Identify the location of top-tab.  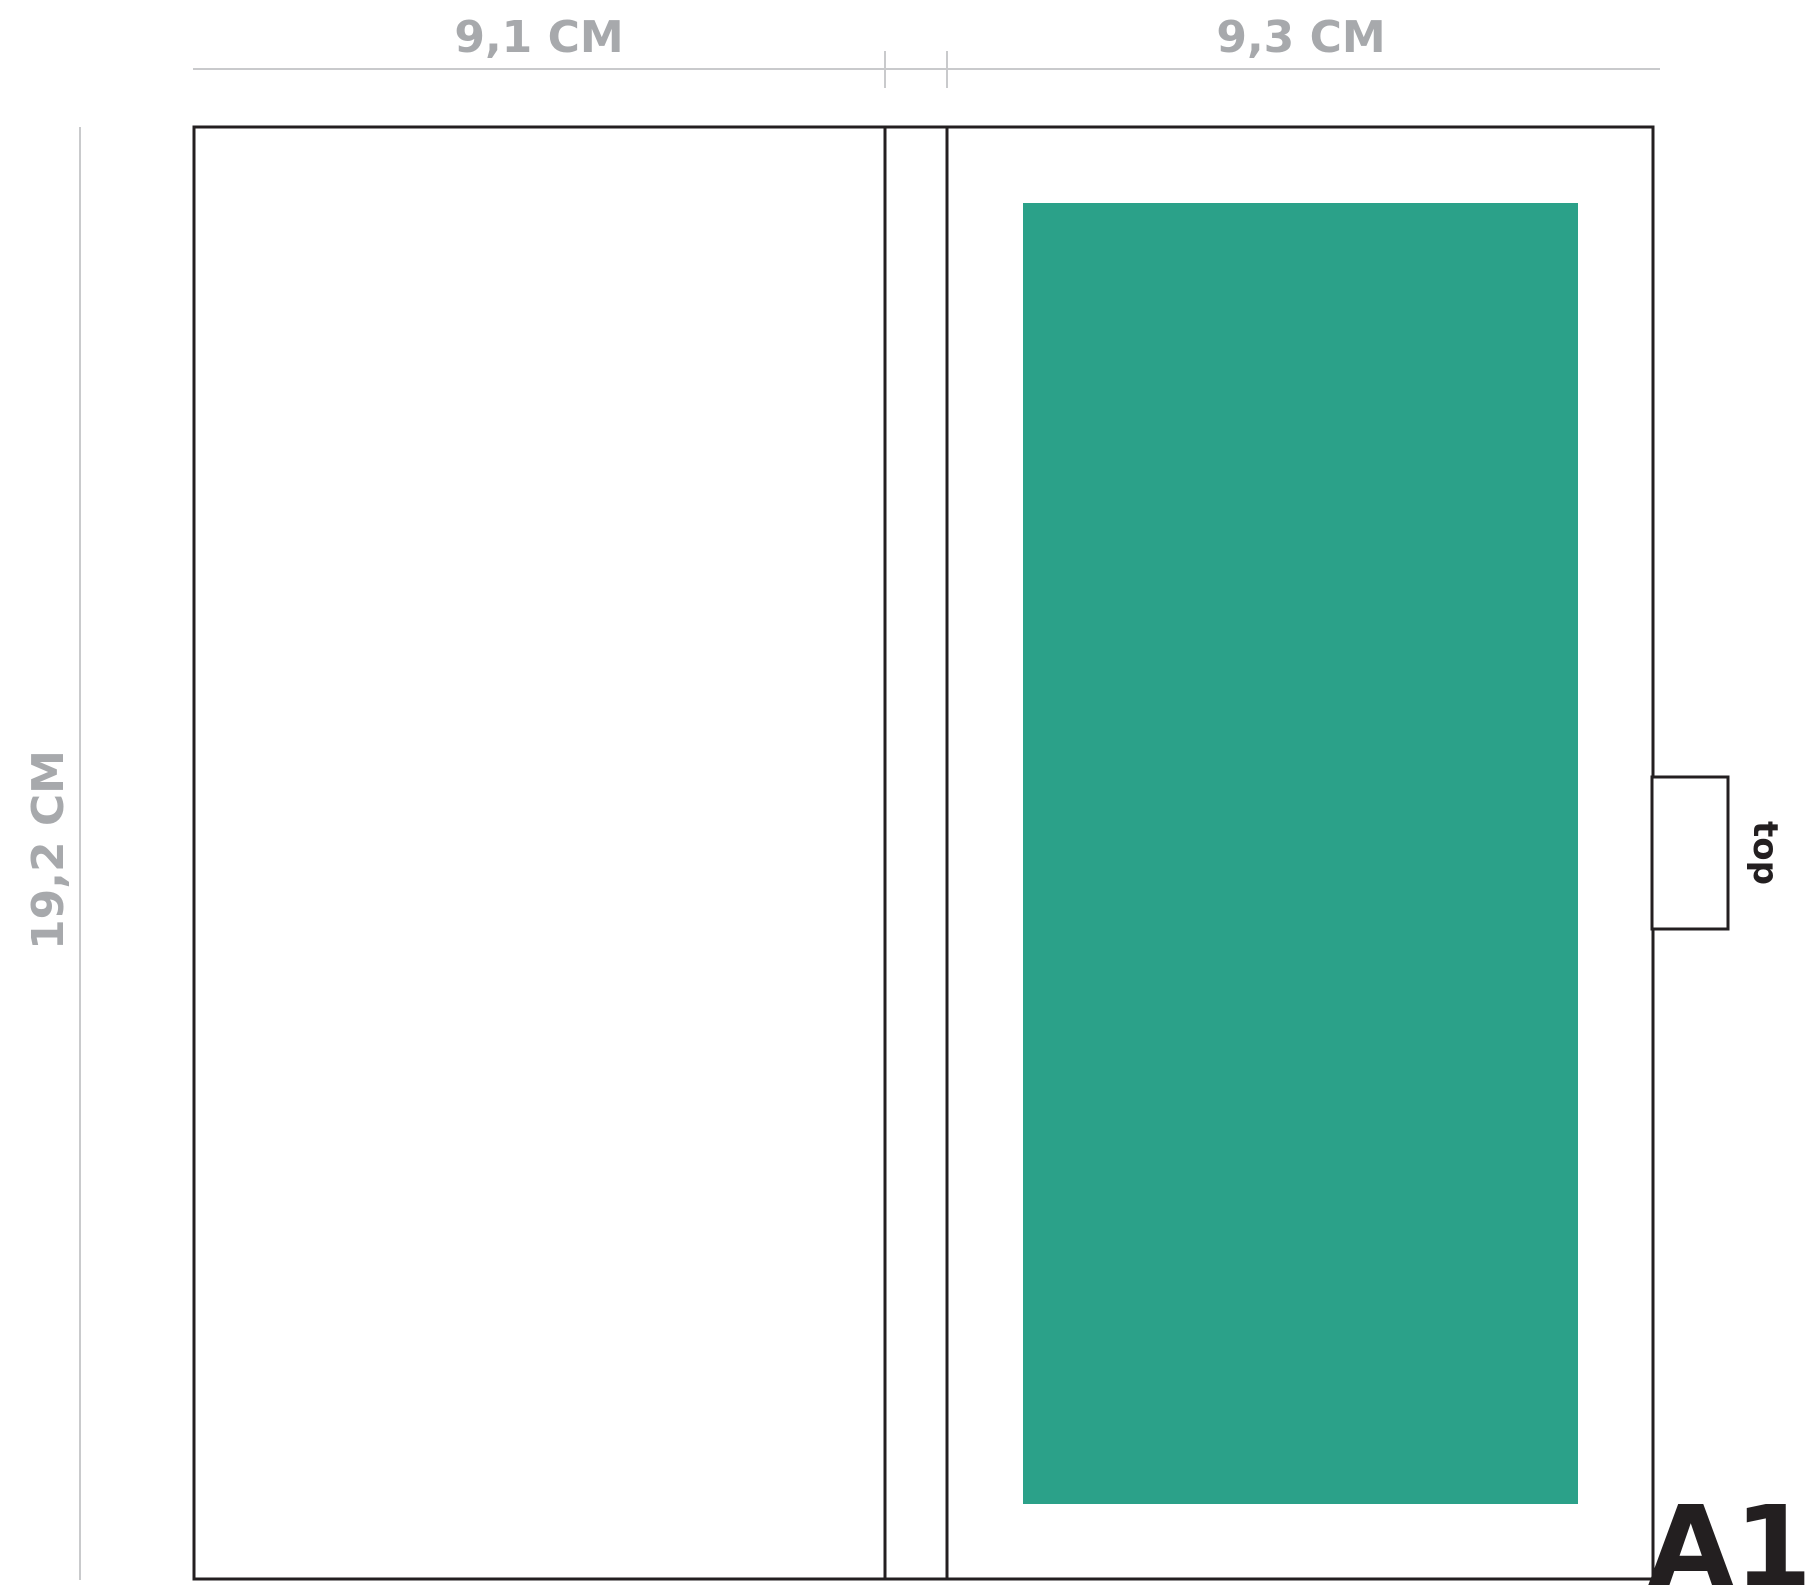
(1690, 853).